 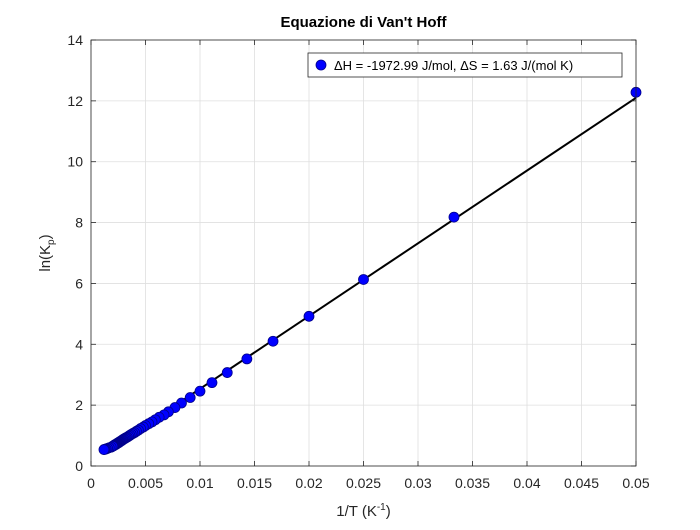 I want to click on y-axis-label-main: ln(K, so click(x=45, y=258).